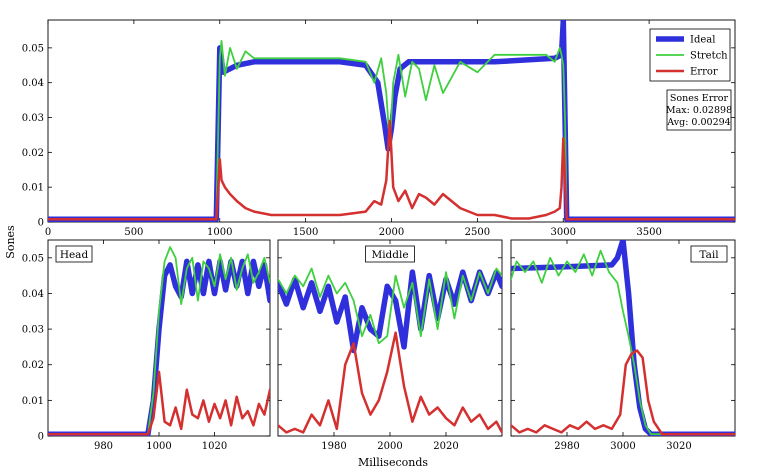  I want to click on x-tick-label: 1980, so click(333, 446).